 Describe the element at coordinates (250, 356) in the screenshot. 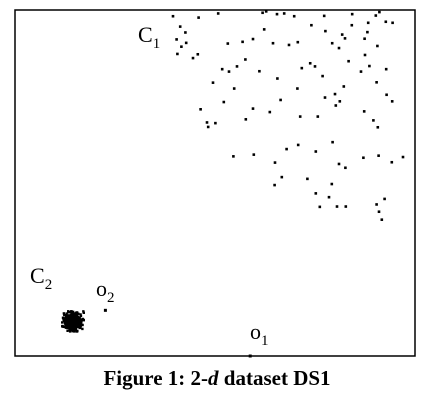

I see `o1-point` at that location.